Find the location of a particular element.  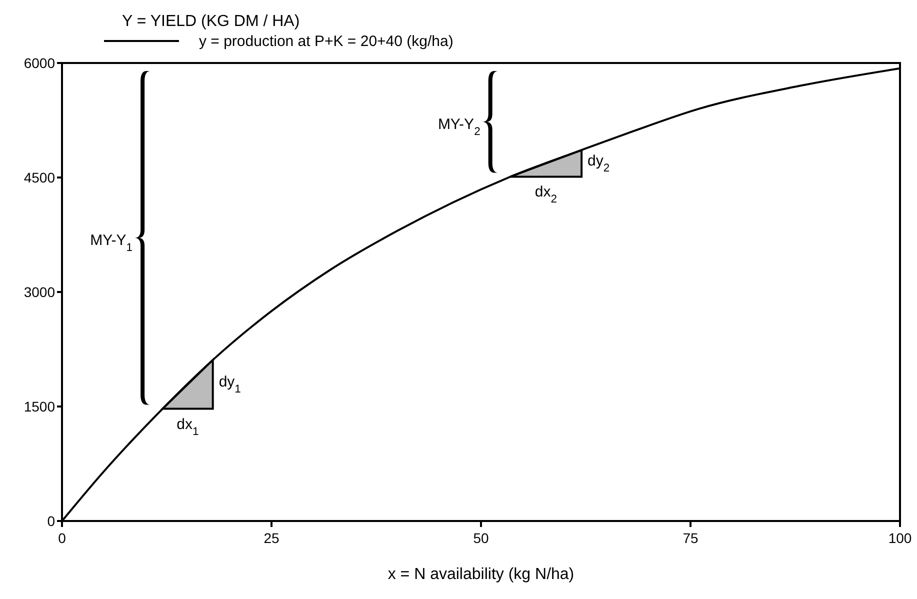

x-tick-label: 0 is located at coordinates (62, 538).